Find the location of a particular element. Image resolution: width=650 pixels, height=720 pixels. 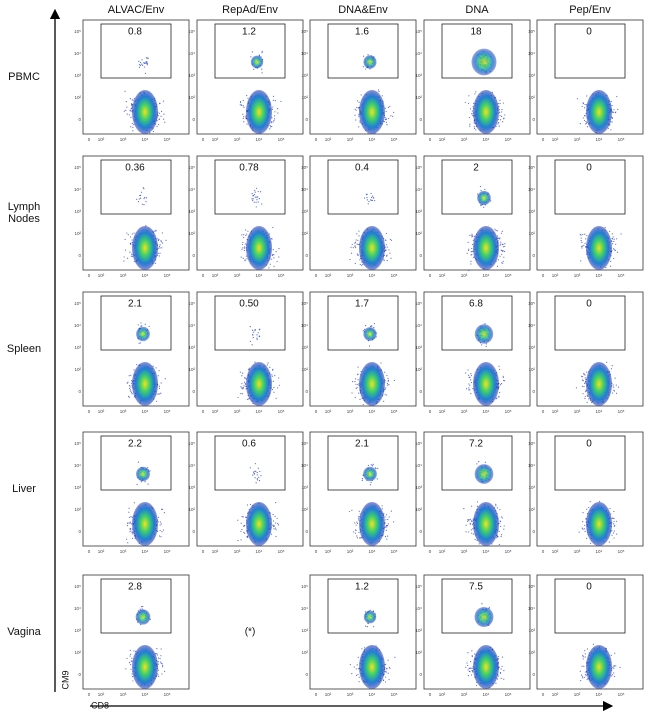

y-tick-label: 10⁵ is located at coordinates (531, 167).